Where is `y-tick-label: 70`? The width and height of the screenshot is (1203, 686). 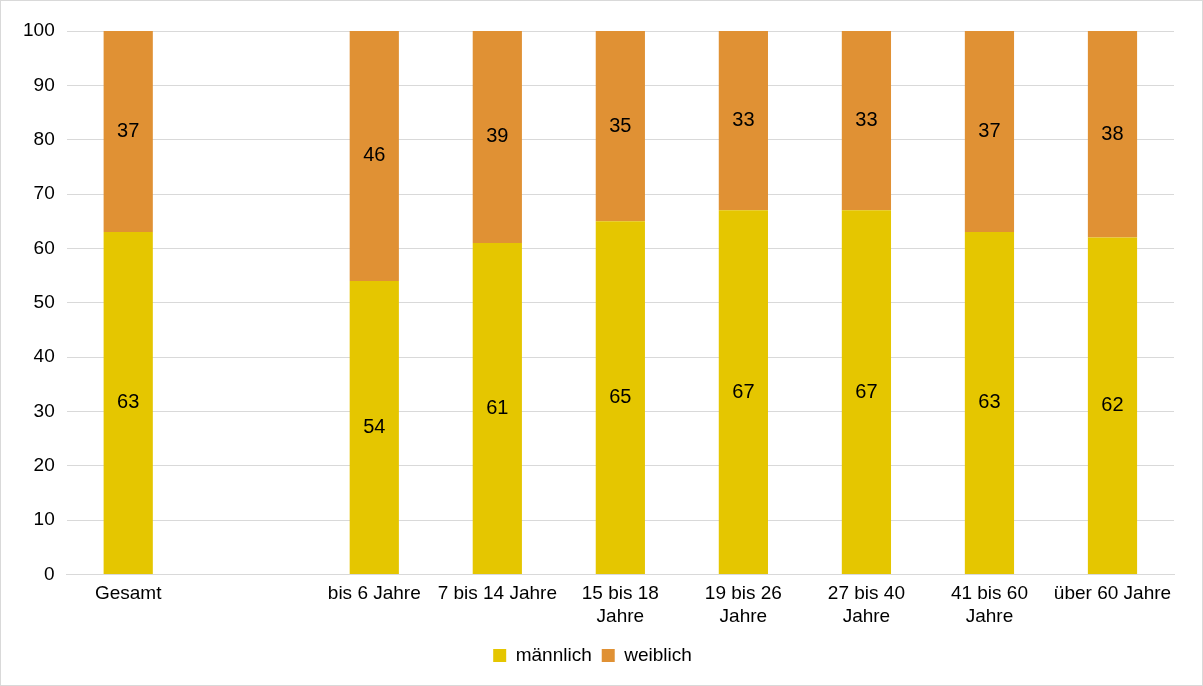
y-tick-label: 70 is located at coordinates (44, 193).